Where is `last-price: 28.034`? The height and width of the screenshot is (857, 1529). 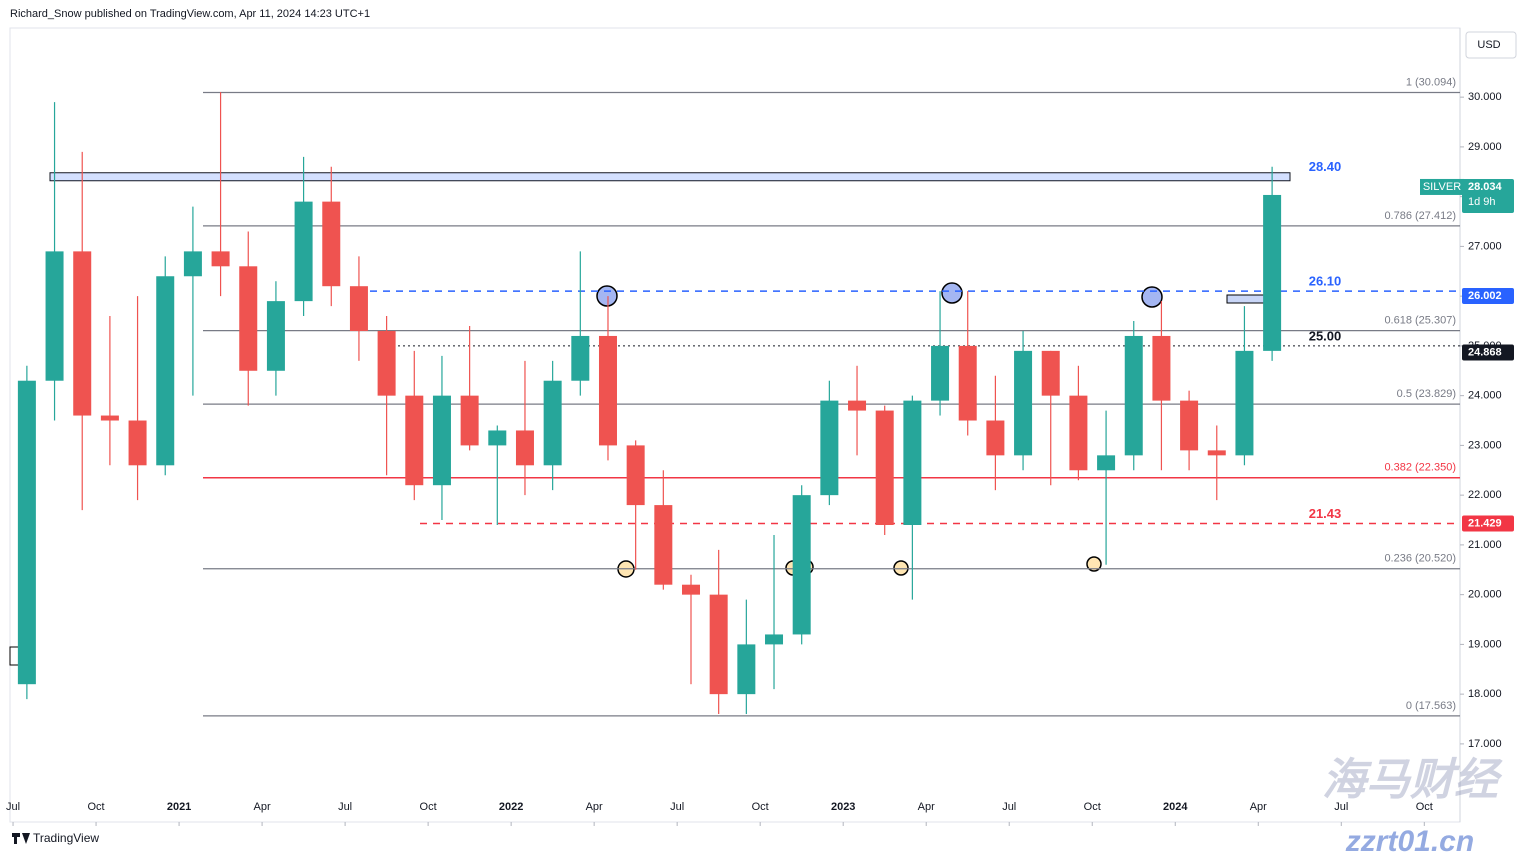 last-price: 28.034 is located at coordinates (1485, 187).